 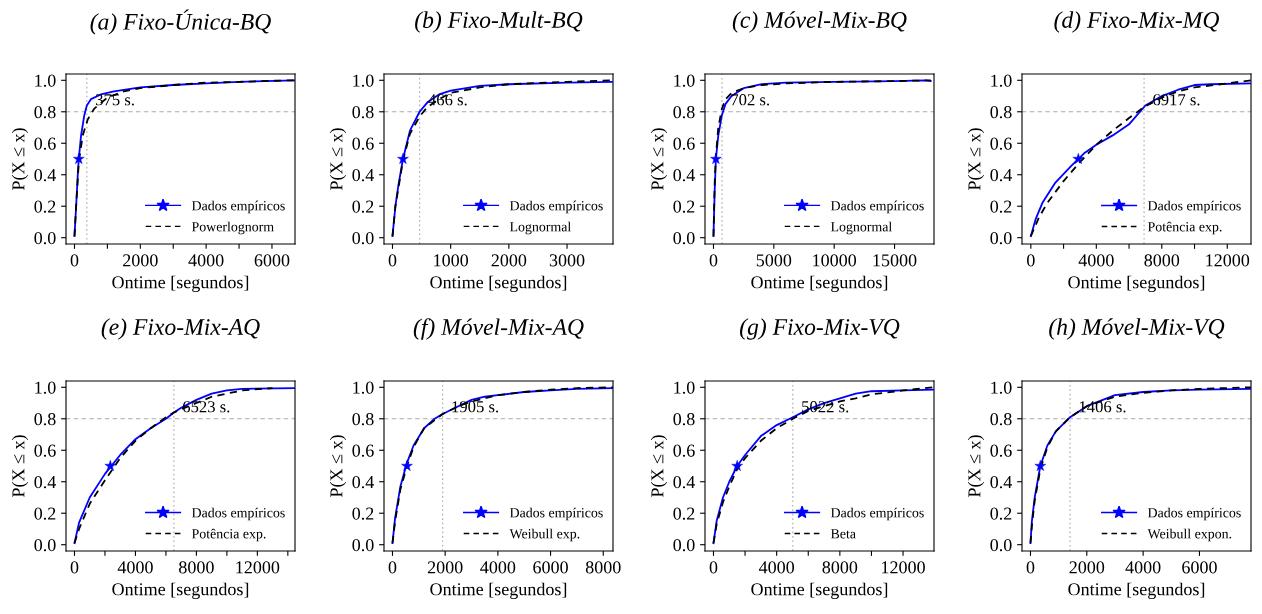 I want to click on x-tick-label: 5000, so click(x=774, y=260).